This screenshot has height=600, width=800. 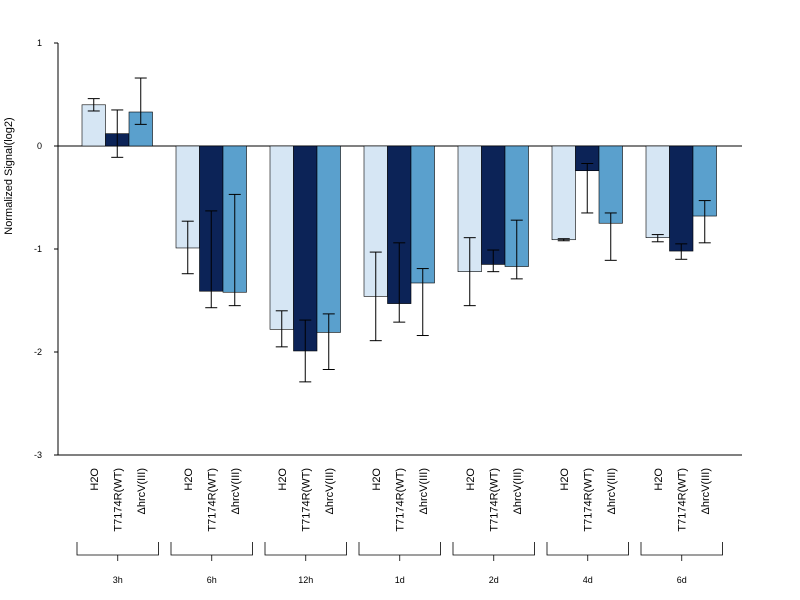 What do you see at coordinates (38, 455) in the screenshot?
I see `y-tick-label: -3` at bounding box center [38, 455].